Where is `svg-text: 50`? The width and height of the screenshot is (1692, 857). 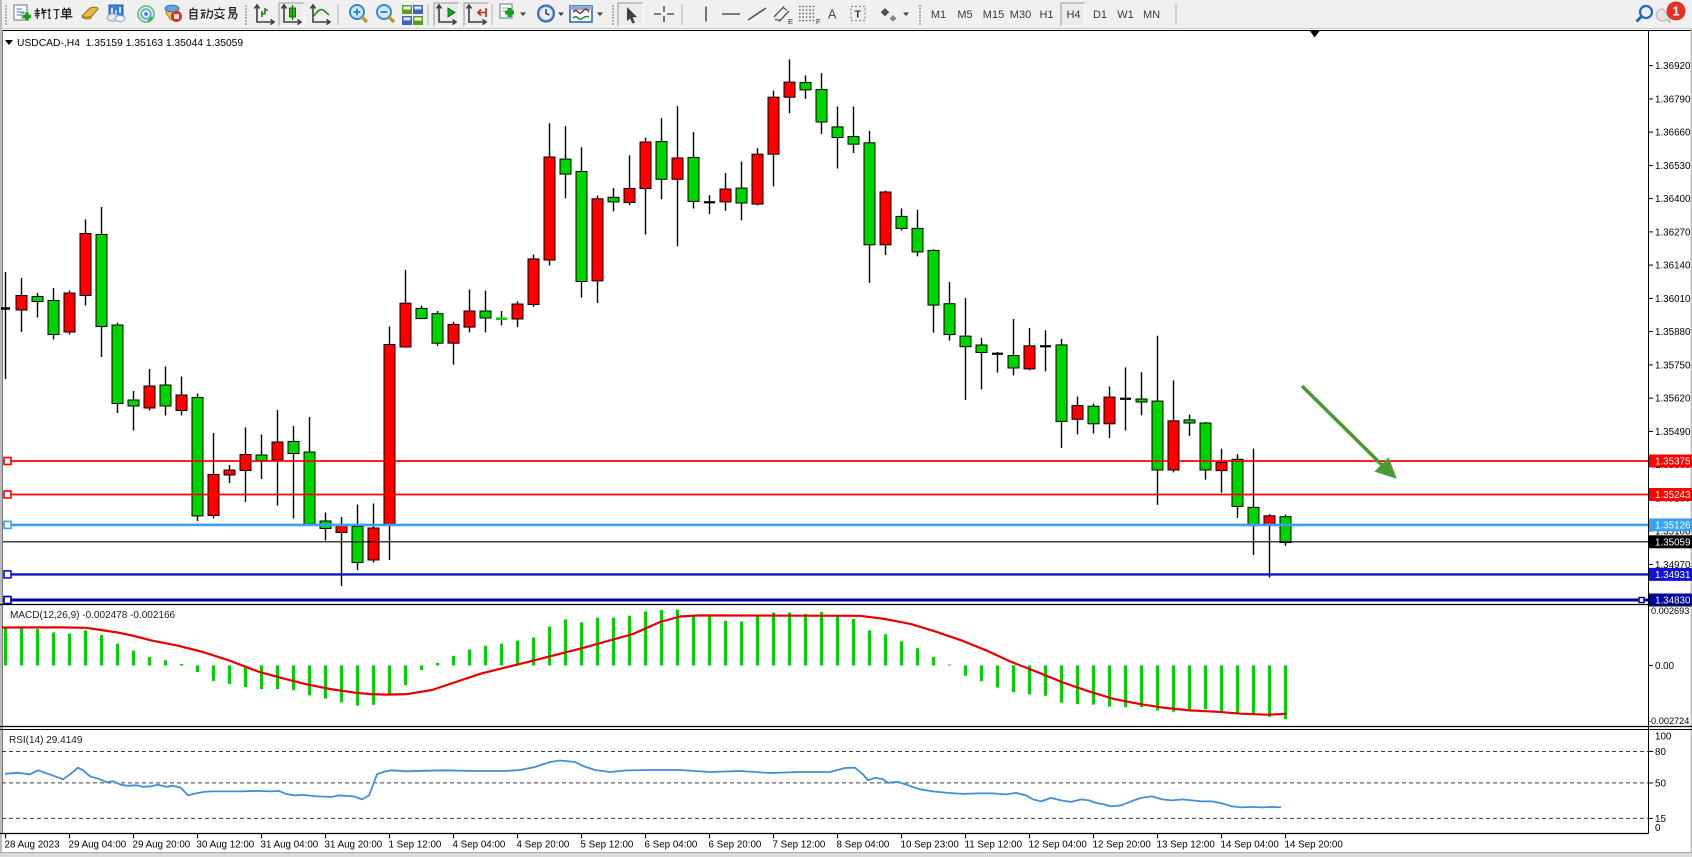 svg-text: 50 is located at coordinates (1660, 783).